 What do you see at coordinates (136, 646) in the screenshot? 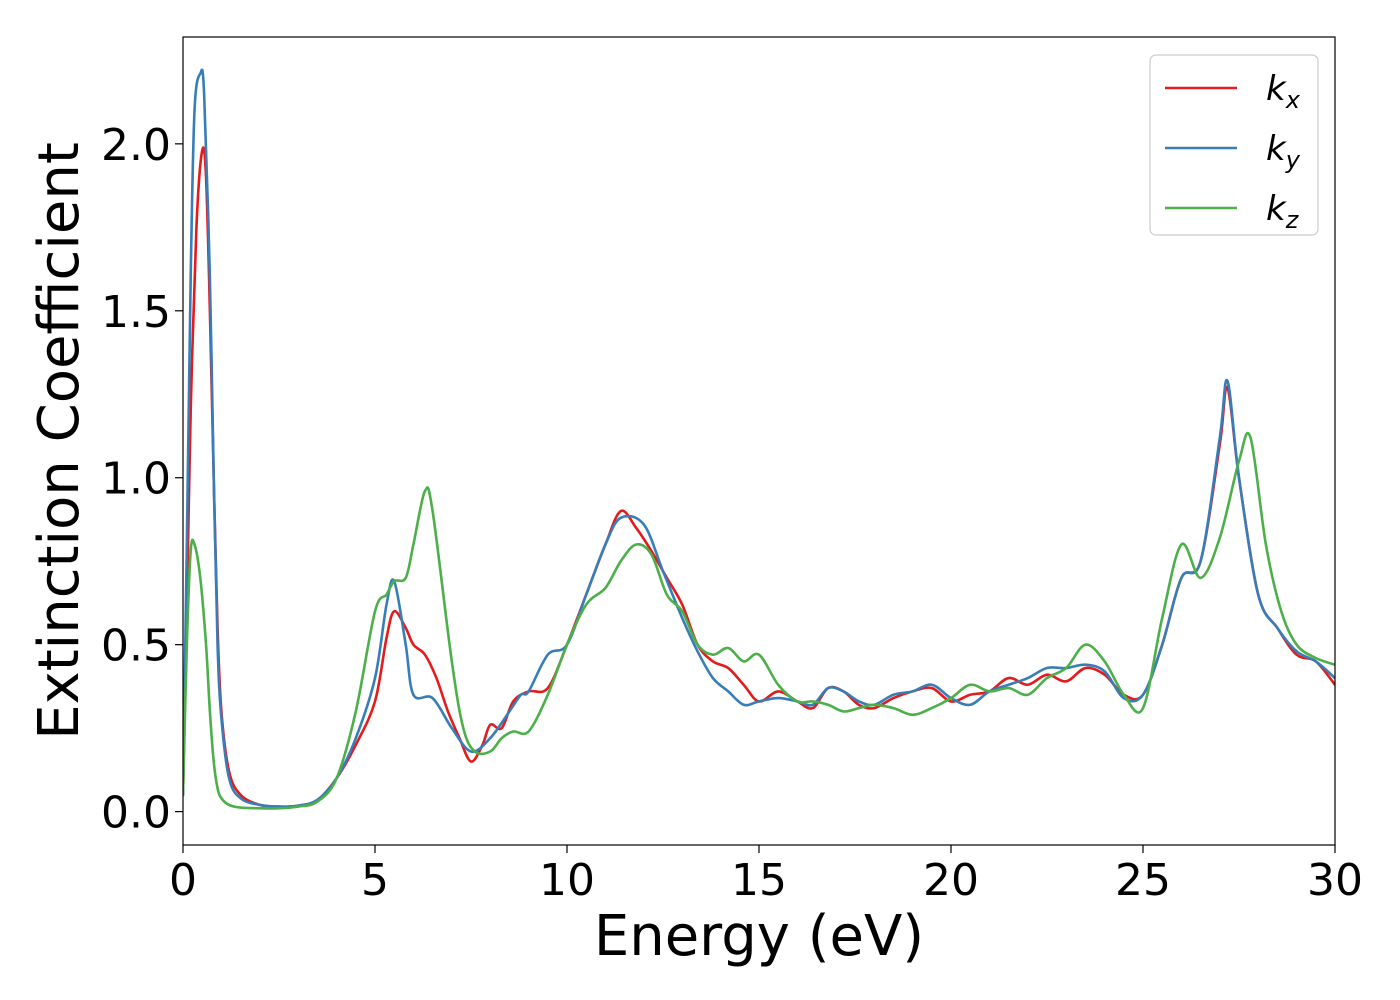
I see `y-tick-label: 0.5` at bounding box center [136, 646].